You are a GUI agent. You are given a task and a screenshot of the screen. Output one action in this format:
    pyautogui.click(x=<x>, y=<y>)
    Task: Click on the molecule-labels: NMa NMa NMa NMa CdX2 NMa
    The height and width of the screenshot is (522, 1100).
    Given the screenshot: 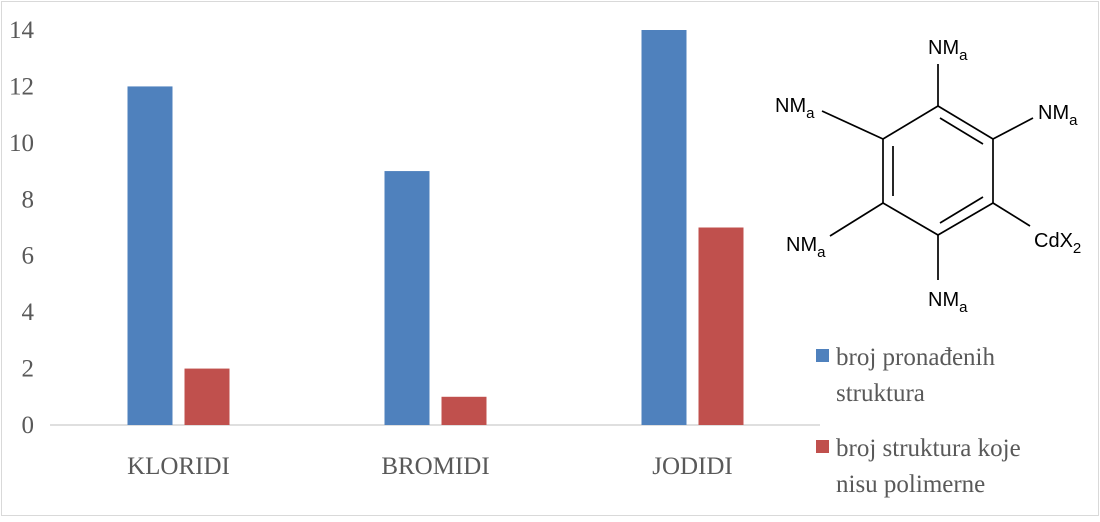 What is the action you would take?
    pyautogui.click(x=928, y=176)
    